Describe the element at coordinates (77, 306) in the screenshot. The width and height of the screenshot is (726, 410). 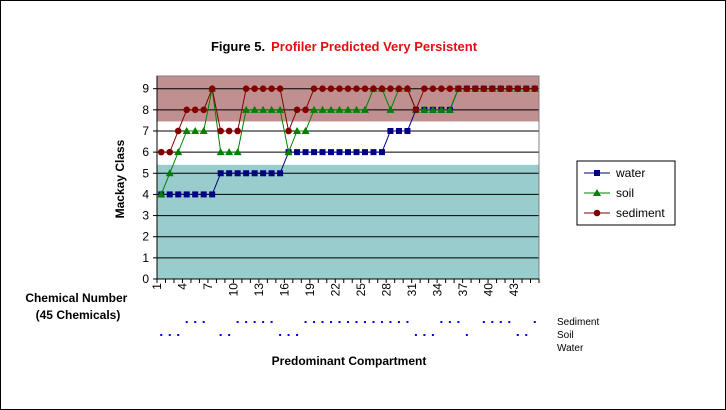
I see `x-axis-label: Chemical Number (45 Chemicals)` at that location.